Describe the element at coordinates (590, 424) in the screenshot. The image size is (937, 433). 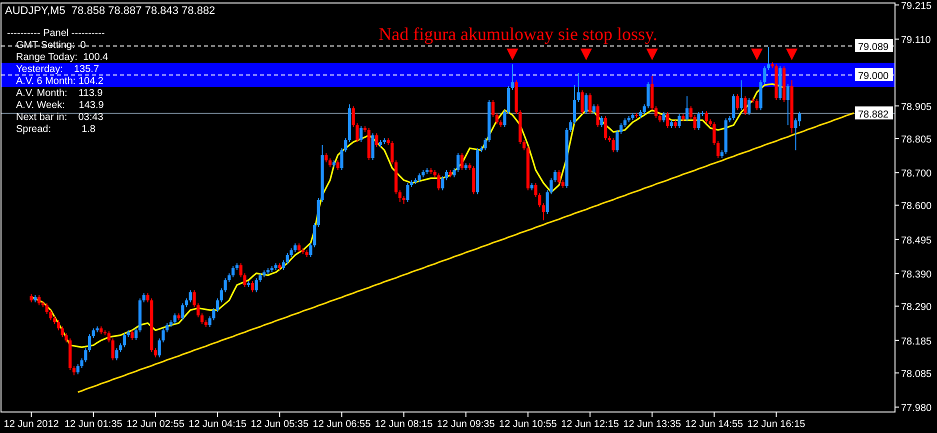
I see `x-tick-label: 12 Jun 12:15` at that location.